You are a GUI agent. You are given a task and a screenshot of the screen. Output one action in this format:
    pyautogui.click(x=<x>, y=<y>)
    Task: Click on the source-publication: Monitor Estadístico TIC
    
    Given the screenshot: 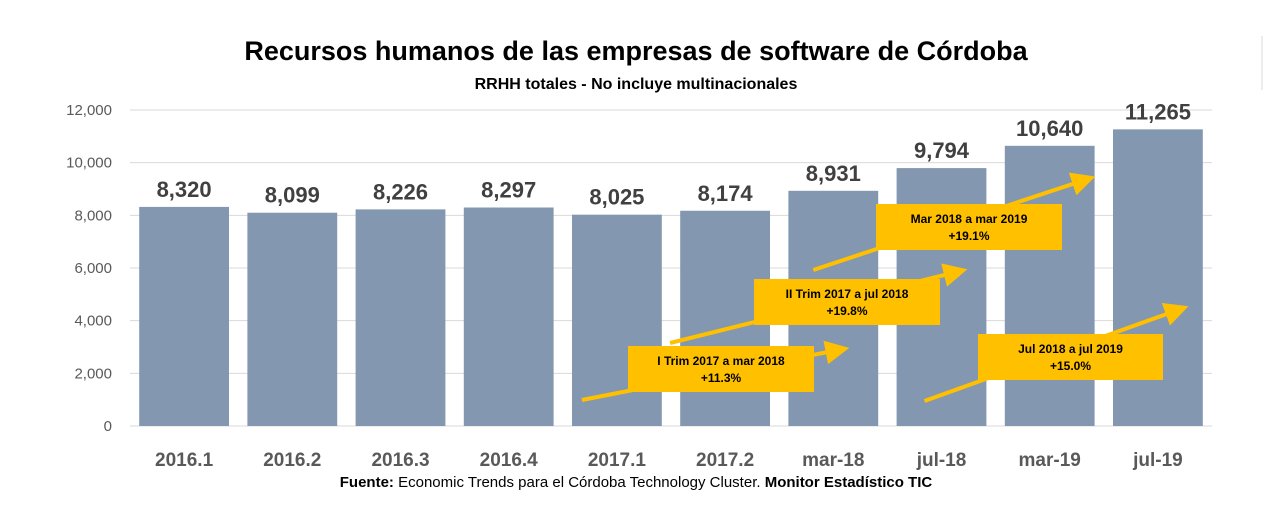 What is the action you would take?
    pyautogui.click(x=848, y=482)
    